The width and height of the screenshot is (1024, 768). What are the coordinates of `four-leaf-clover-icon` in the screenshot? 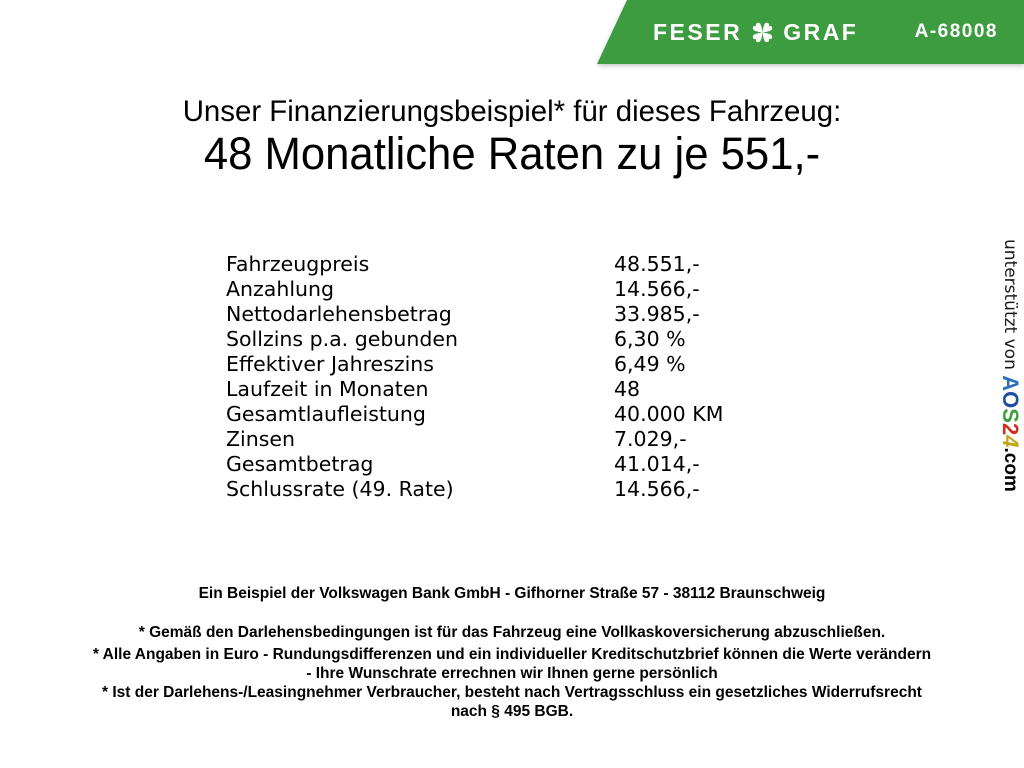 It's located at (762, 32).